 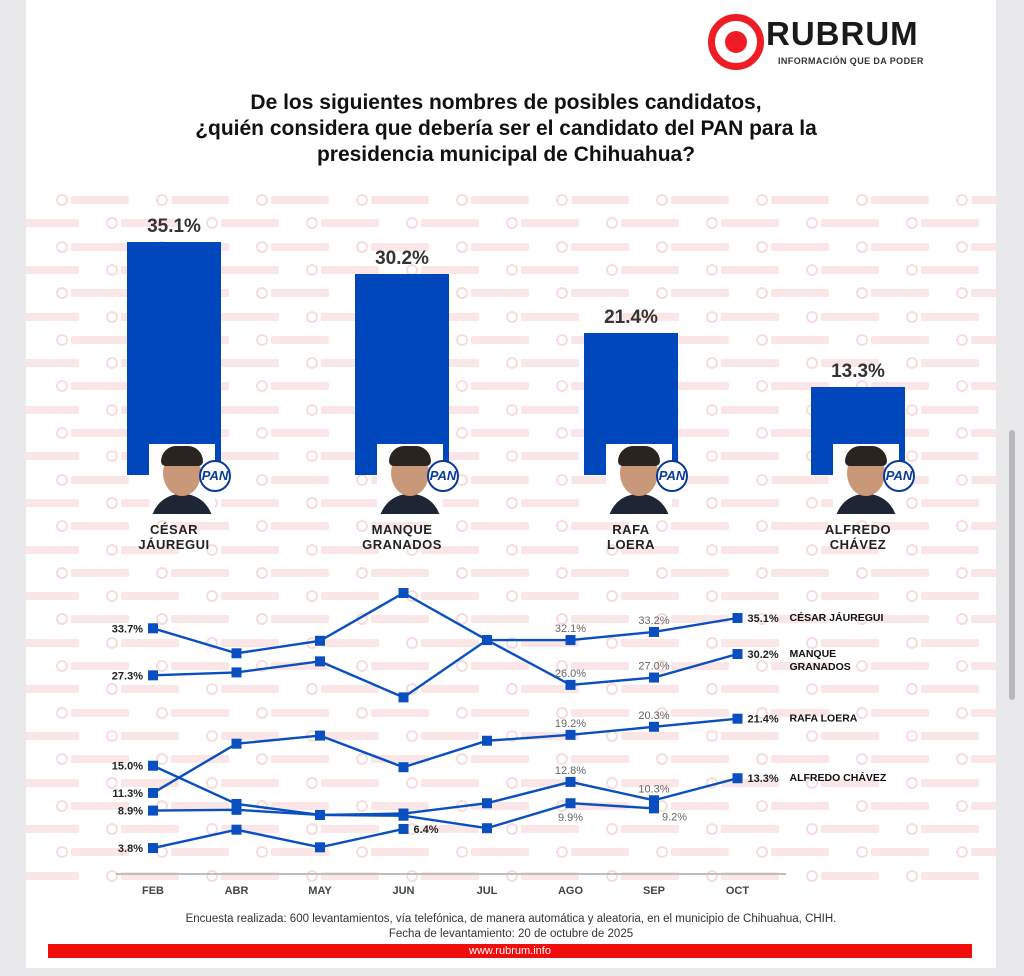 What do you see at coordinates (653, 621) in the screenshot?
I see `data-label: 33.2%` at bounding box center [653, 621].